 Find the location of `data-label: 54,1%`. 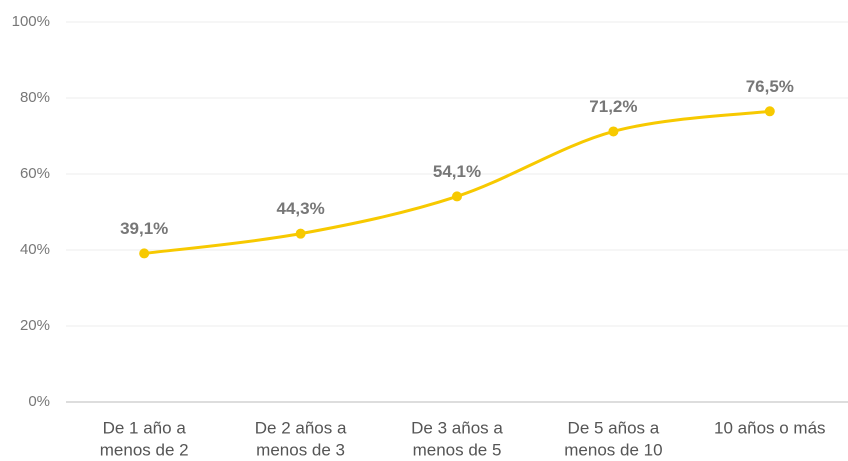

data-label: 54,1% is located at coordinates (457, 171).